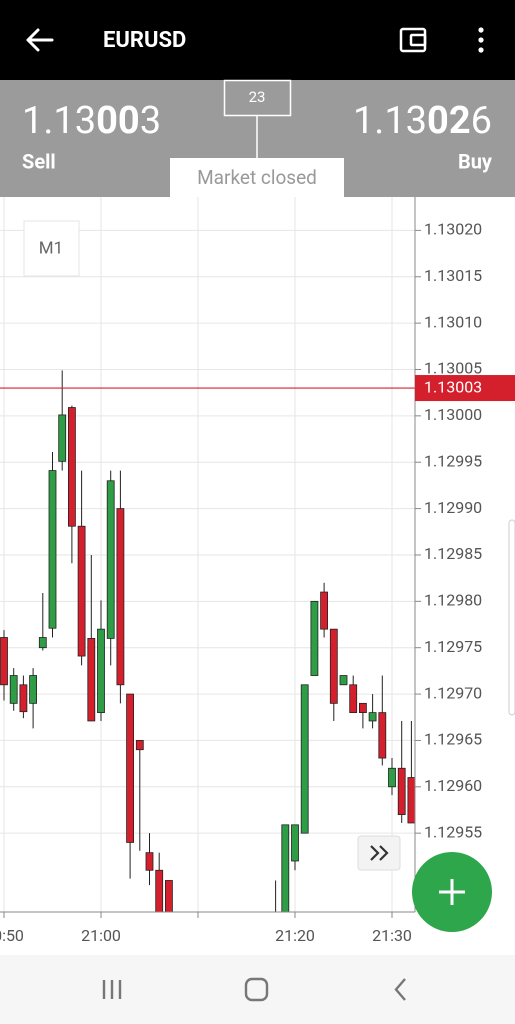 Image resolution: width=515 pixels, height=1024 pixels. I want to click on price-tag, so click(465, 388).